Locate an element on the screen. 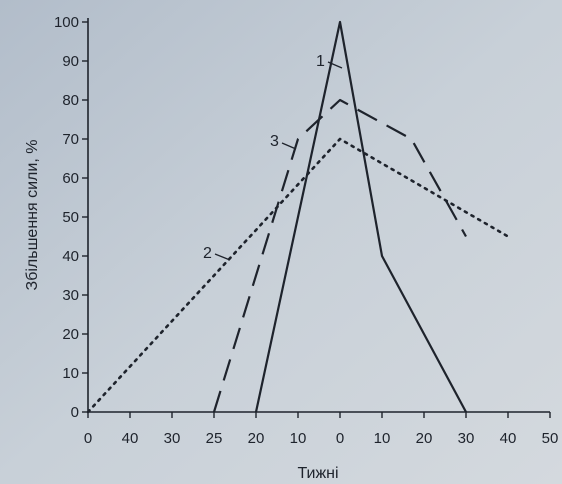  y-tick-label: 0 is located at coordinates (75, 412).